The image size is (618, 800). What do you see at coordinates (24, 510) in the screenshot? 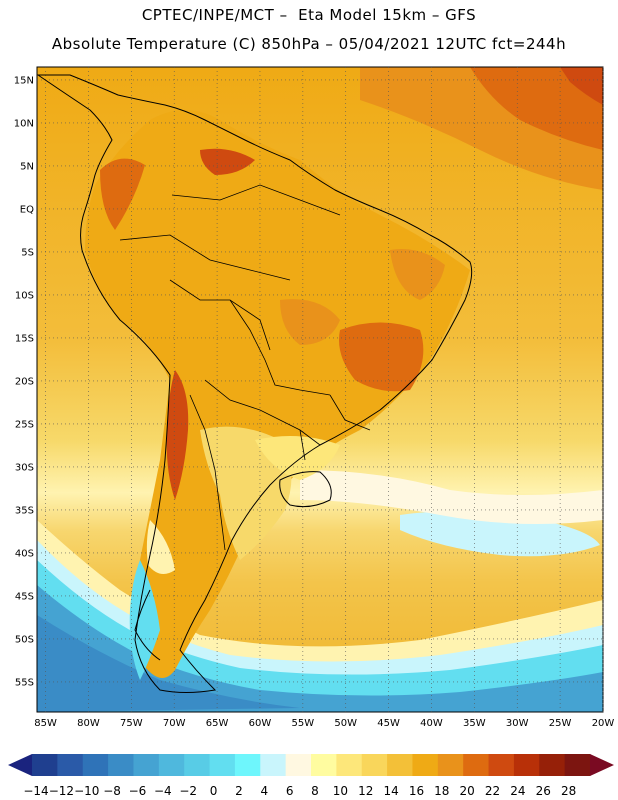
I see `latitude-label: 35S` at bounding box center [24, 510].